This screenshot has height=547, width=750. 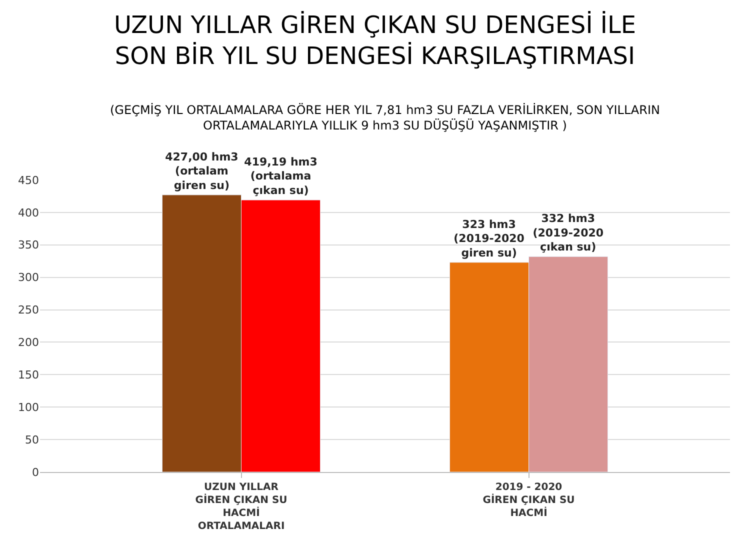 I want to click on y-tick-label: 250, so click(x=28, y=310).